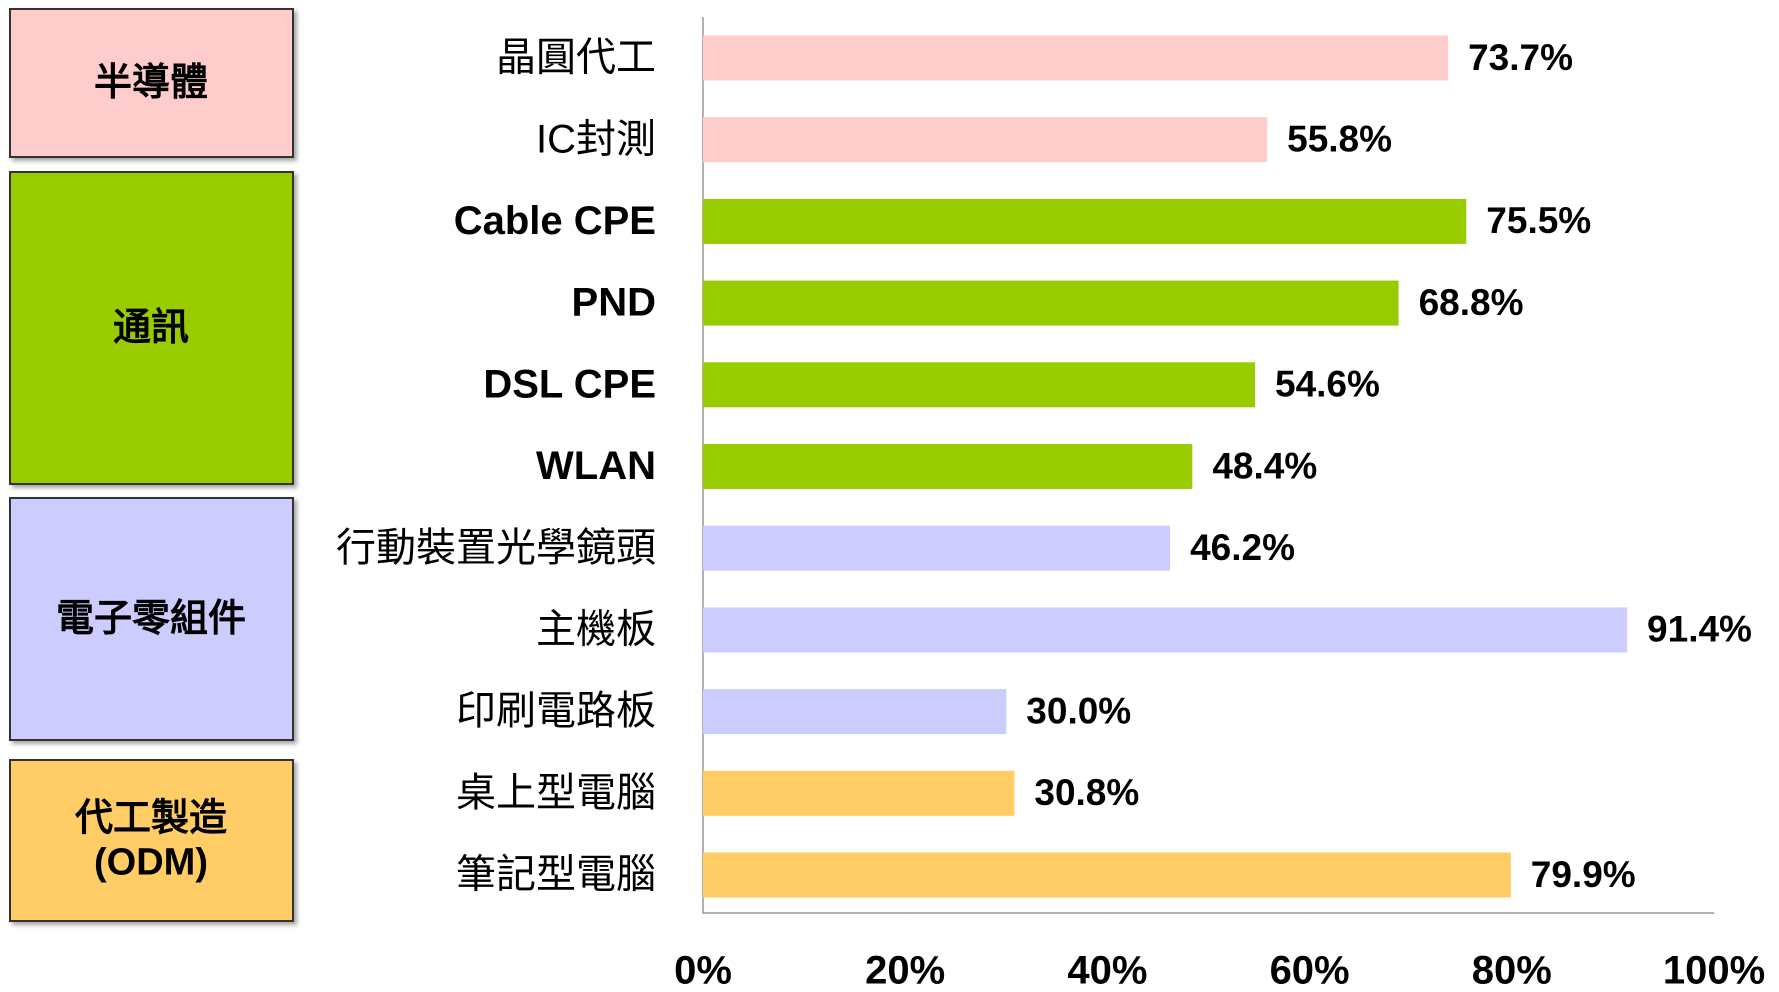 The height and width of the screenshot is (992, 1779). What do you see at coordinates (576, 58) in the screenshot?
I see `category-label: 晶圓代工` at bounding box center [576, 58].